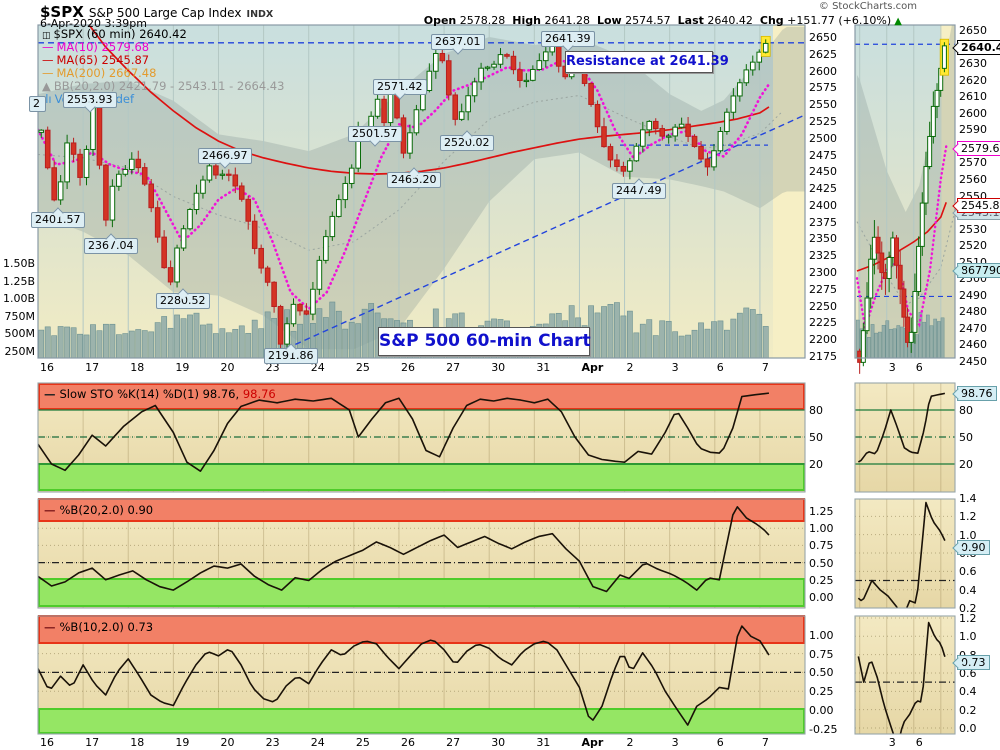 The width and height of the screenshot is (1000, 750). What do you see at coordinates (260, 14) in the screenshot?
I see `symbol-exchange: INDX` at bounding box center [260, 14].